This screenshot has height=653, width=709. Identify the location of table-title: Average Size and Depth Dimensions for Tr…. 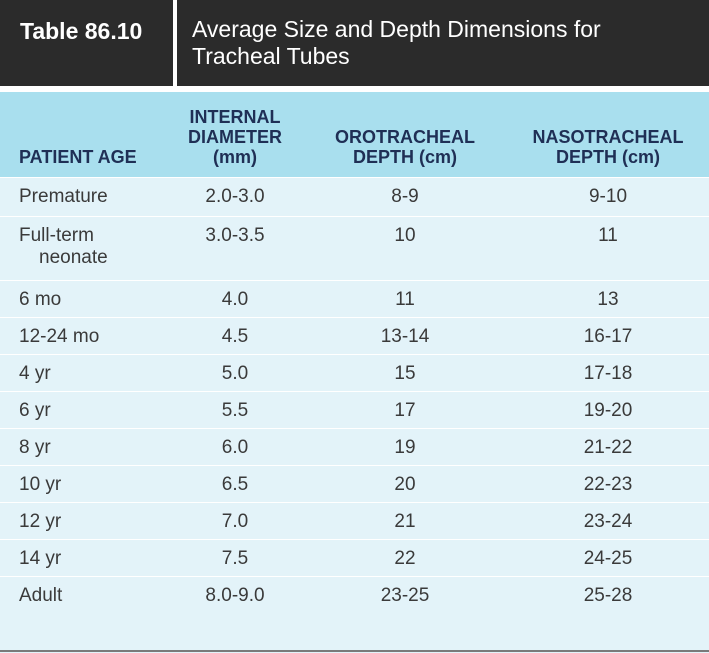
(396, 42).